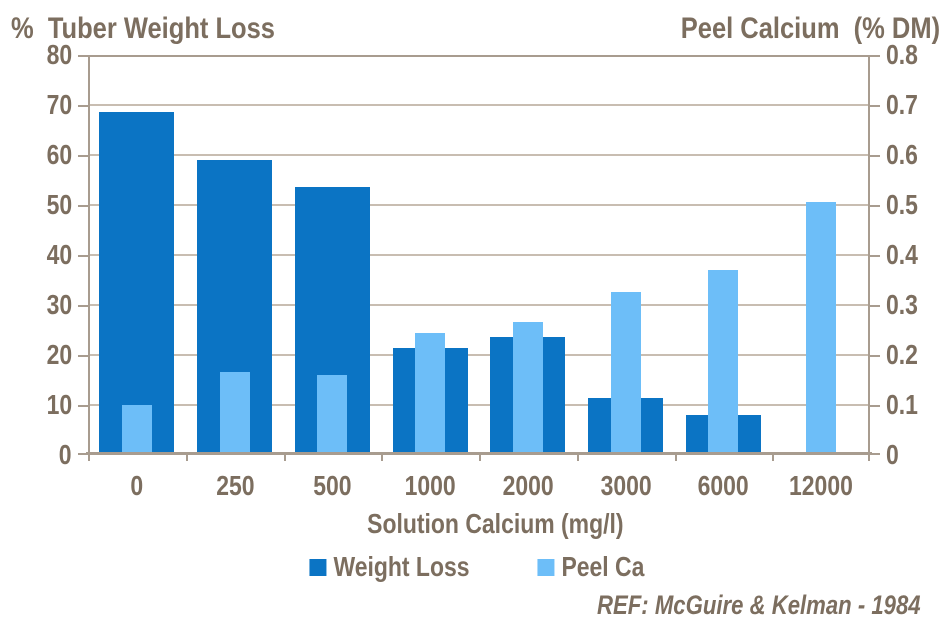 The width and height of the screenshot is (951, 624). What do you see at coordinates (869, 255) in the screenshot?
I see `y-axis-right-line` at bounding box center [869, 255].